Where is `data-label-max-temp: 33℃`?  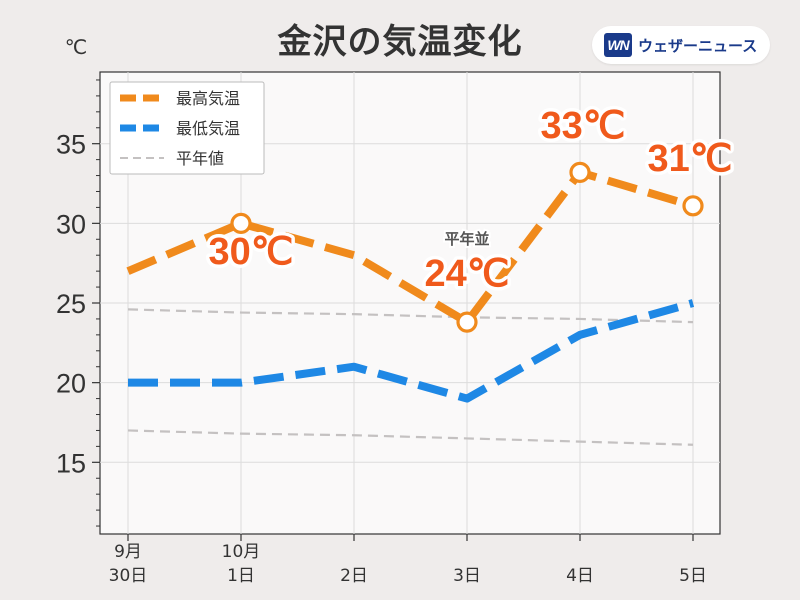 data-label-max-temp: 33℃ is located at coordinates (583, 126).